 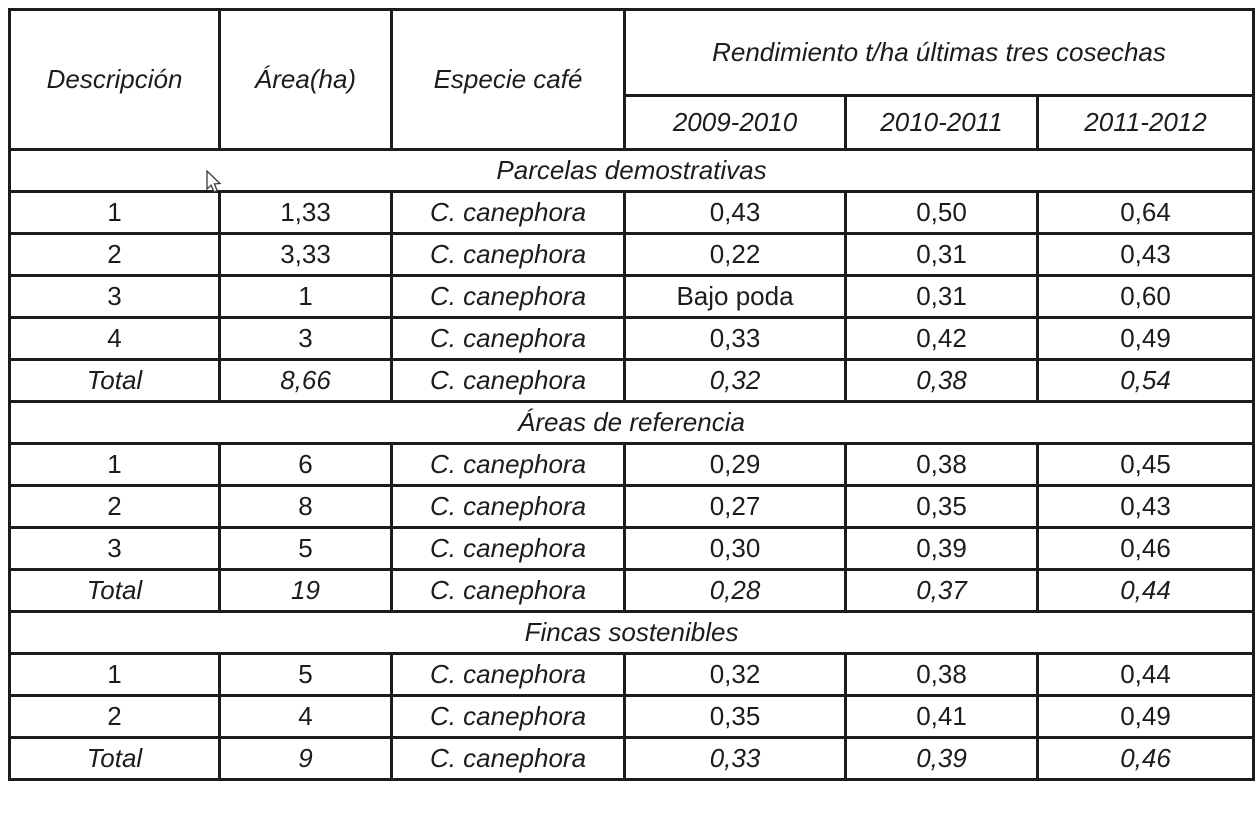 What do you see at coordinates (941, 212) in the screenshot?
I see `cell-2010-2011: 0,50` at bounding box center [941, 212].